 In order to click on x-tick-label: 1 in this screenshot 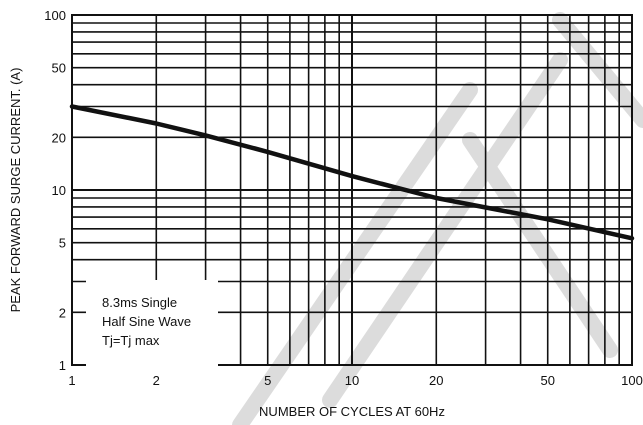, I will do `click(71, 380)`.